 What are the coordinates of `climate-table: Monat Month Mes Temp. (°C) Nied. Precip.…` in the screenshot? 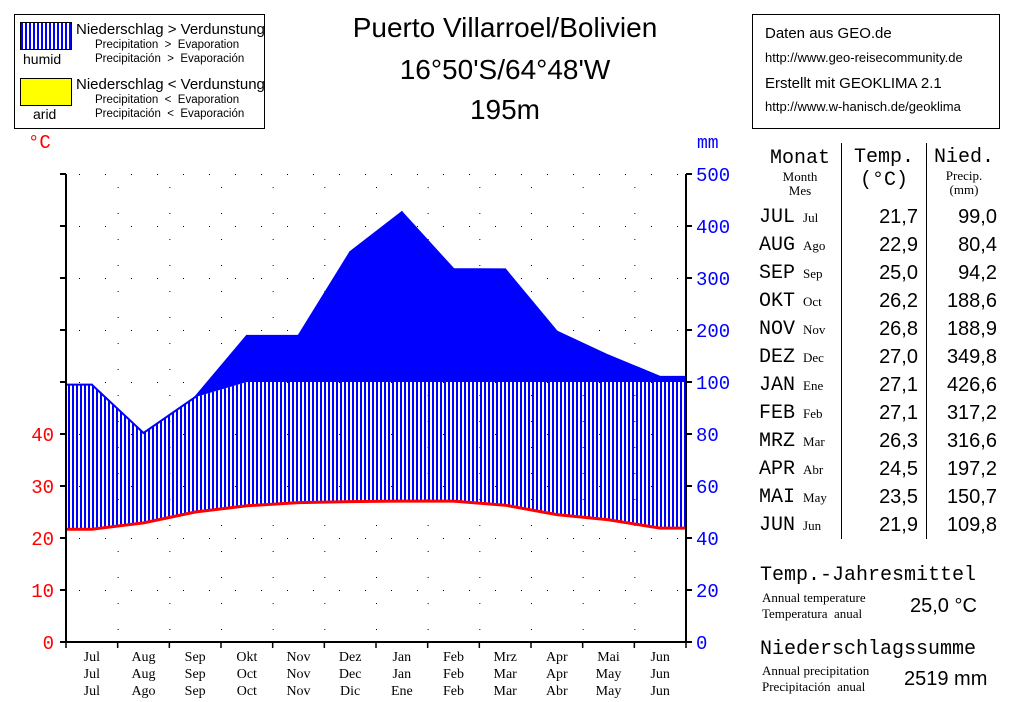 It's located at (880, 341).